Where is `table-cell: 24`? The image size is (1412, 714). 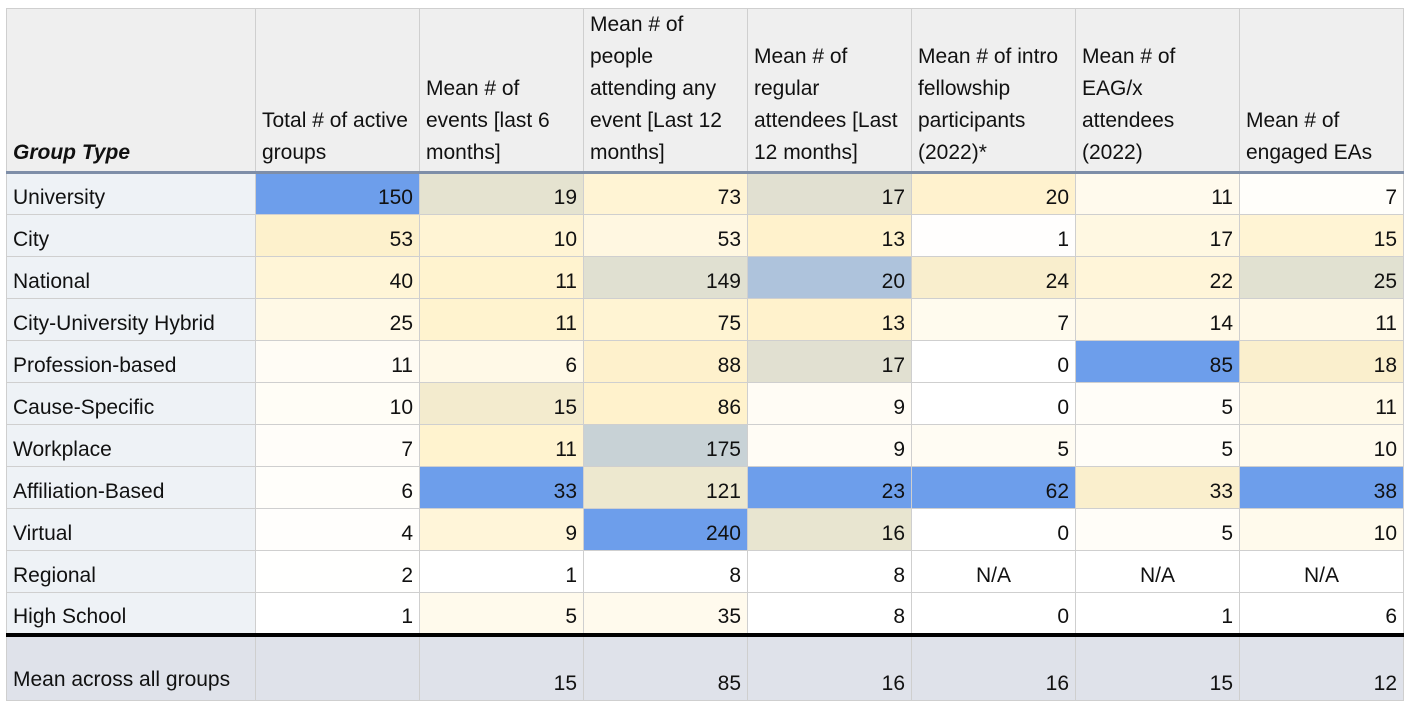
table-cell: 24 is located at coordinates (993, 277).